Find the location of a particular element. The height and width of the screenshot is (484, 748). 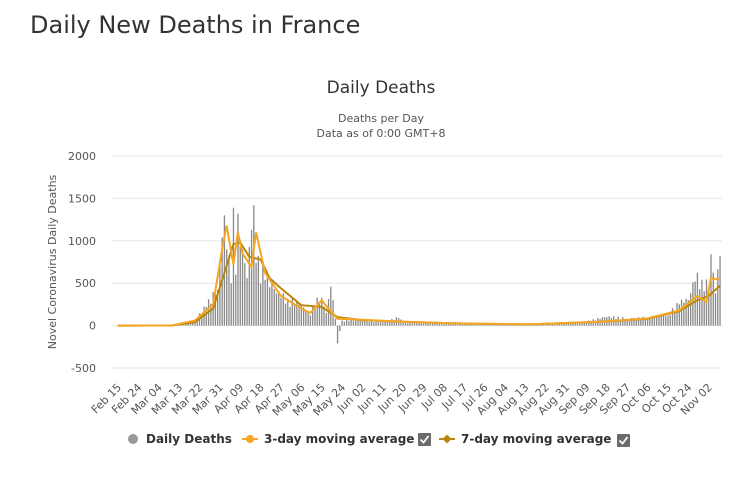

chart-title: Daily Deaths is located at coordinates (381, 88).